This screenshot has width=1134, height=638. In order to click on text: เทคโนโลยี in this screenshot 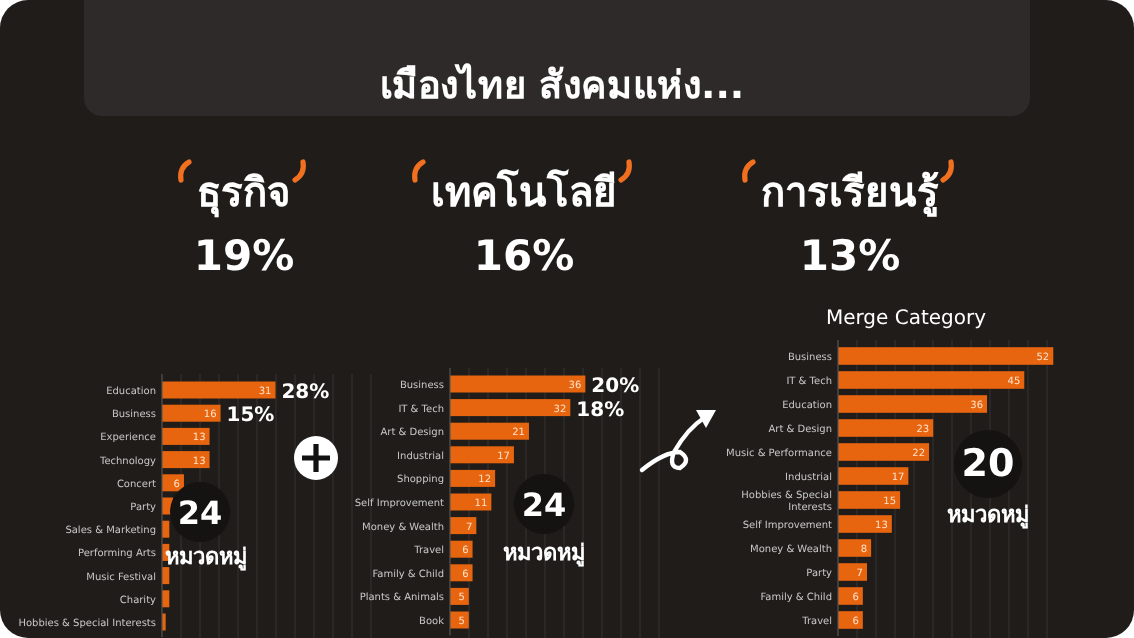, I will do `click(524, 192)`.